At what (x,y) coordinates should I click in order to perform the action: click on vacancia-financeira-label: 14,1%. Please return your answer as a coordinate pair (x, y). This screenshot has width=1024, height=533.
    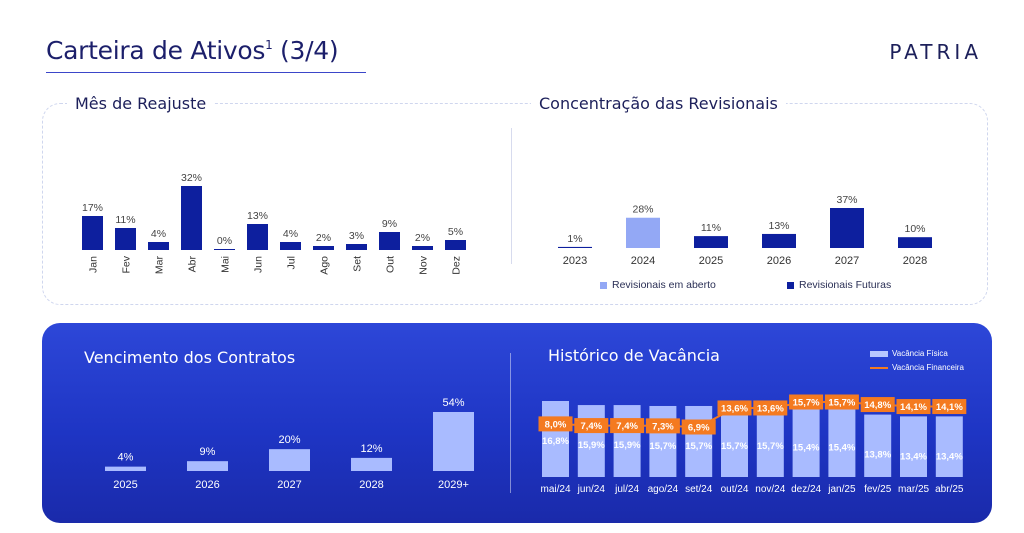
    Looking at the image, I should click on (949, 407).